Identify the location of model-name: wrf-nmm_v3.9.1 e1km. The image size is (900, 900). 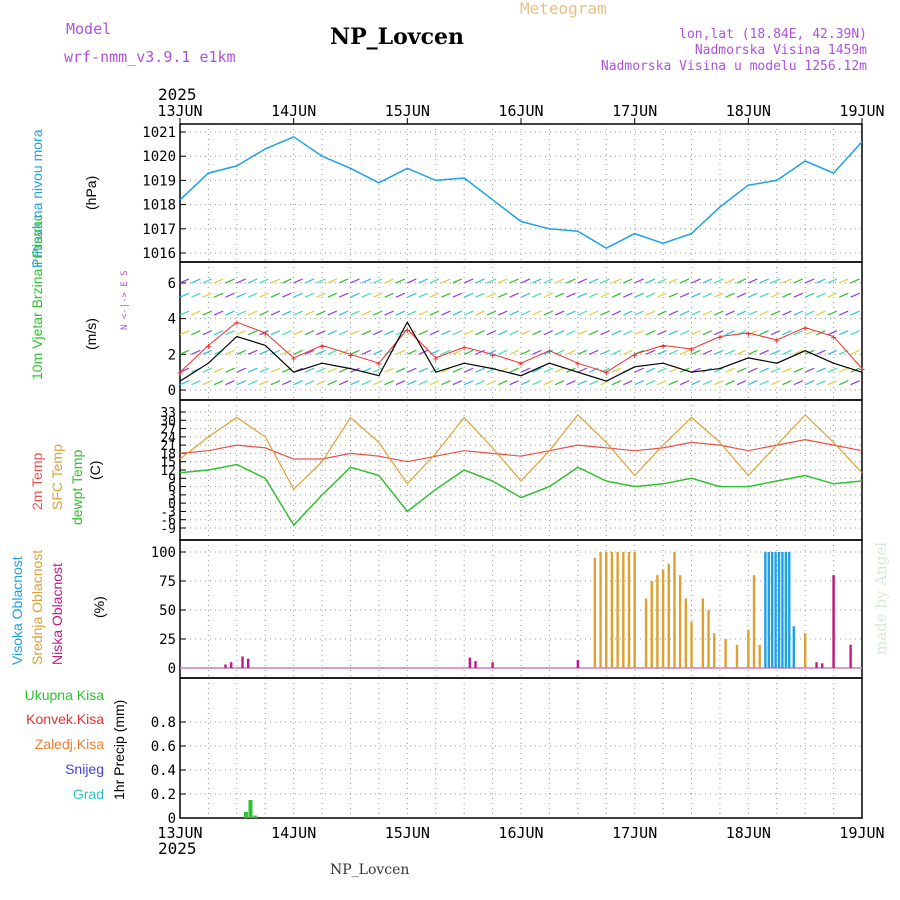
(150, 57).